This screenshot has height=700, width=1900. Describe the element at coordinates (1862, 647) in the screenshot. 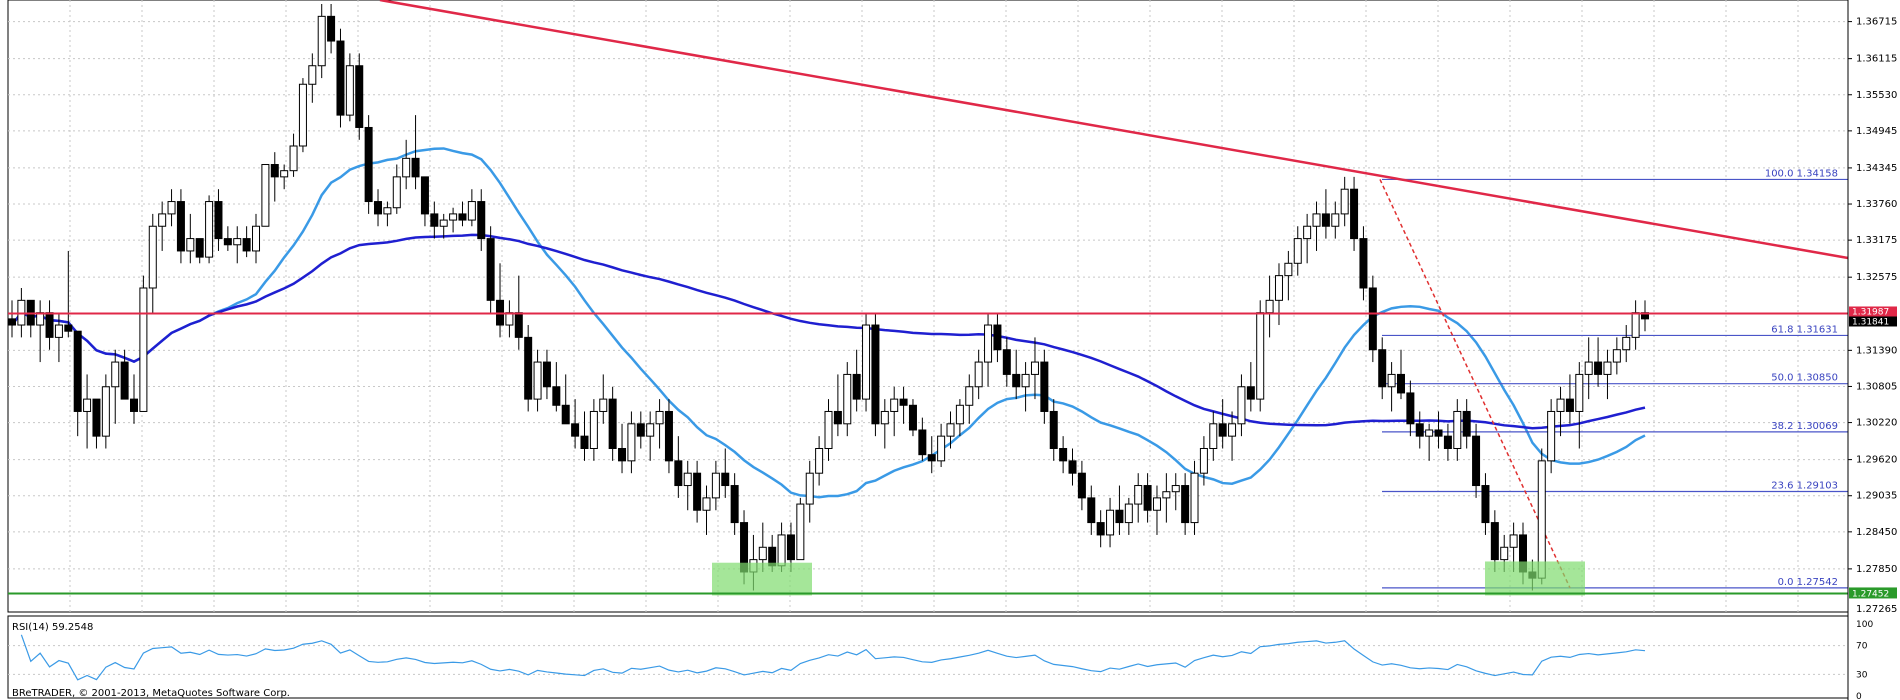

I see `rsi-tick-label: 70` at that location.